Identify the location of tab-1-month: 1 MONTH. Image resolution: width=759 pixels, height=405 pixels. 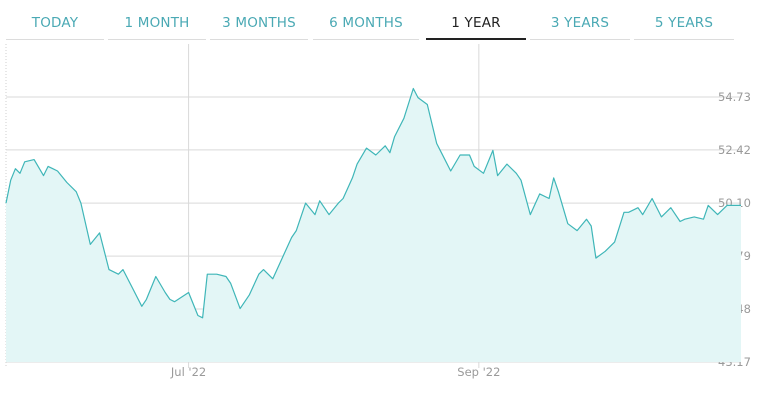
(157, 20).